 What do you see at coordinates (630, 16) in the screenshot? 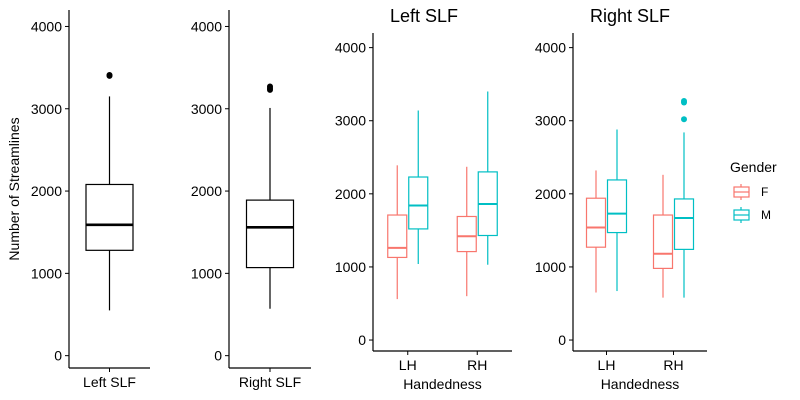
I see `panel-title: Right SLF` at bounding box center [630, 16].